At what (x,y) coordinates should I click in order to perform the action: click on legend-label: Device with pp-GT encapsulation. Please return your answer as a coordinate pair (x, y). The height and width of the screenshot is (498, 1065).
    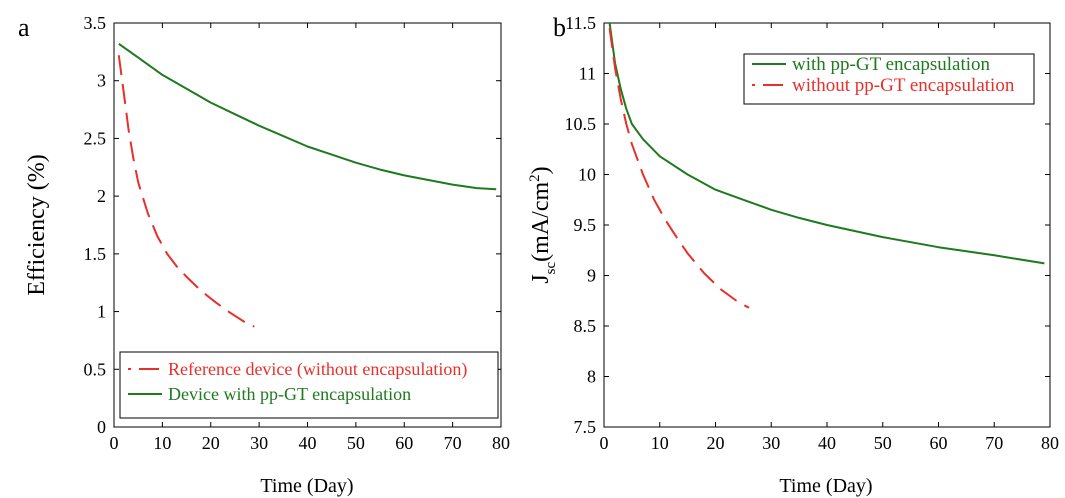
    Looking at the image, I should click on (289, 394).